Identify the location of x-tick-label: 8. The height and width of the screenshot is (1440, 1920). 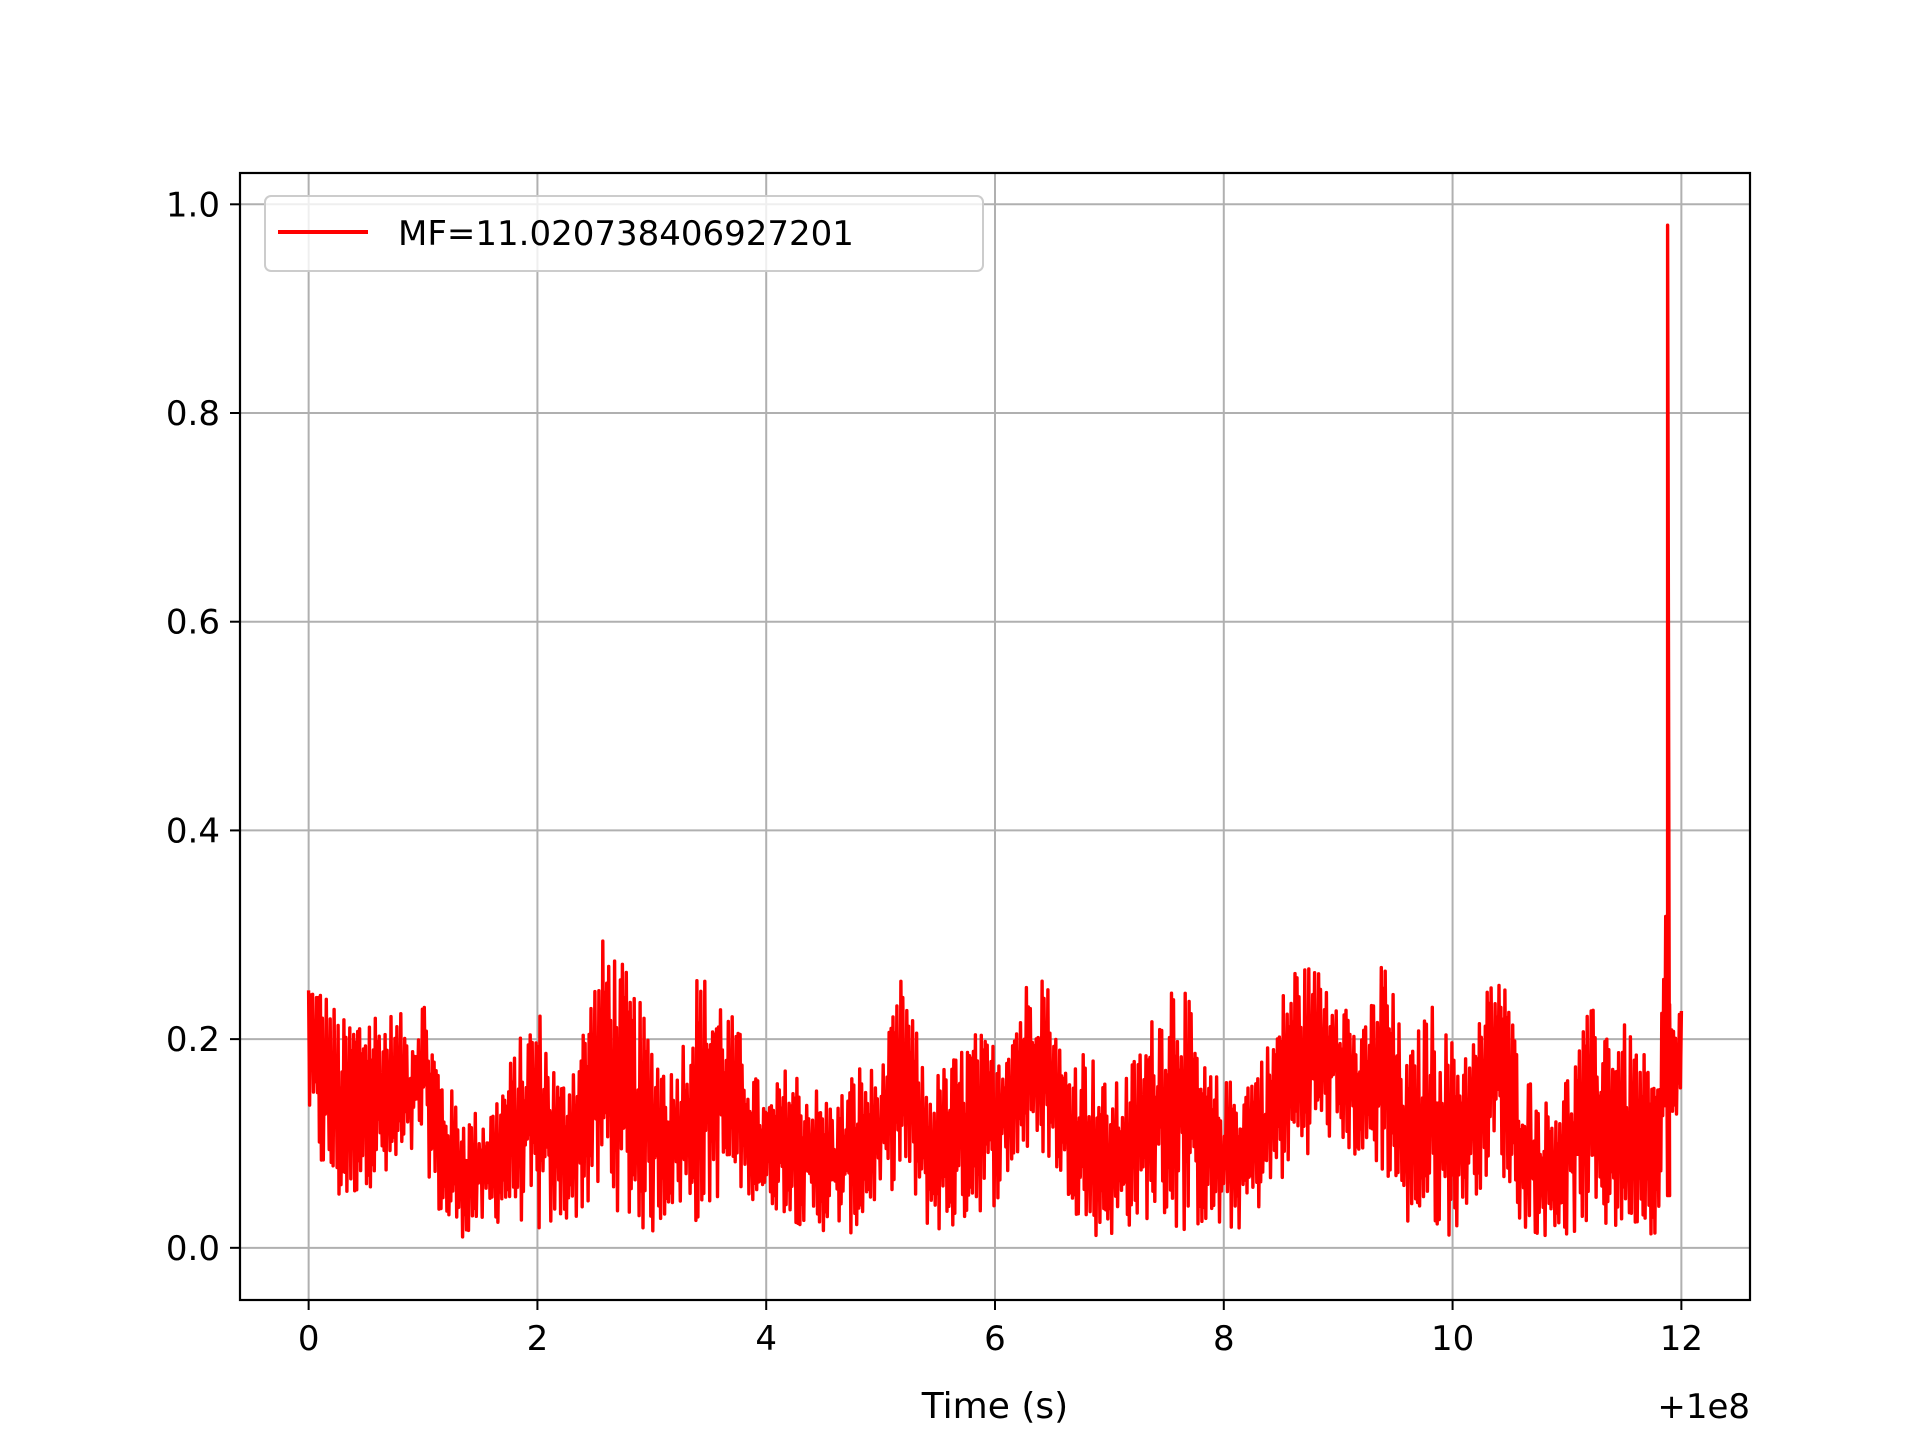
(1224, 1339).